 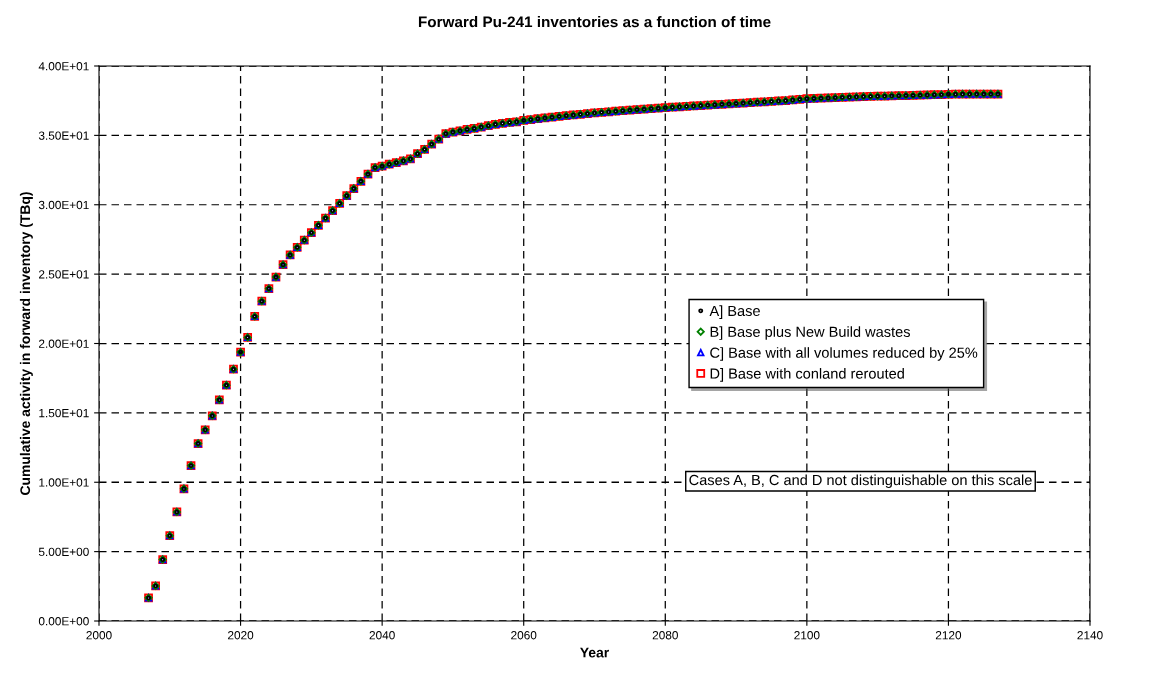 What do you see at coordinates (64, 482) in the screenshot?
I see `y-tick-label: 1.00E+01` at bounding box center [64, 482].